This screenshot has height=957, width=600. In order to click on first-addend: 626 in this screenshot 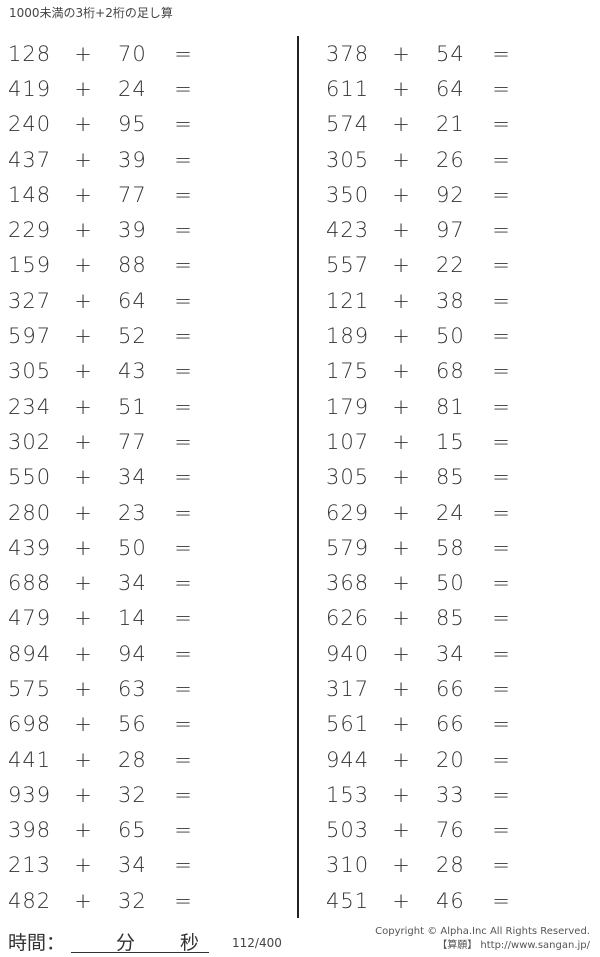, I will do `click(348, 618)`.